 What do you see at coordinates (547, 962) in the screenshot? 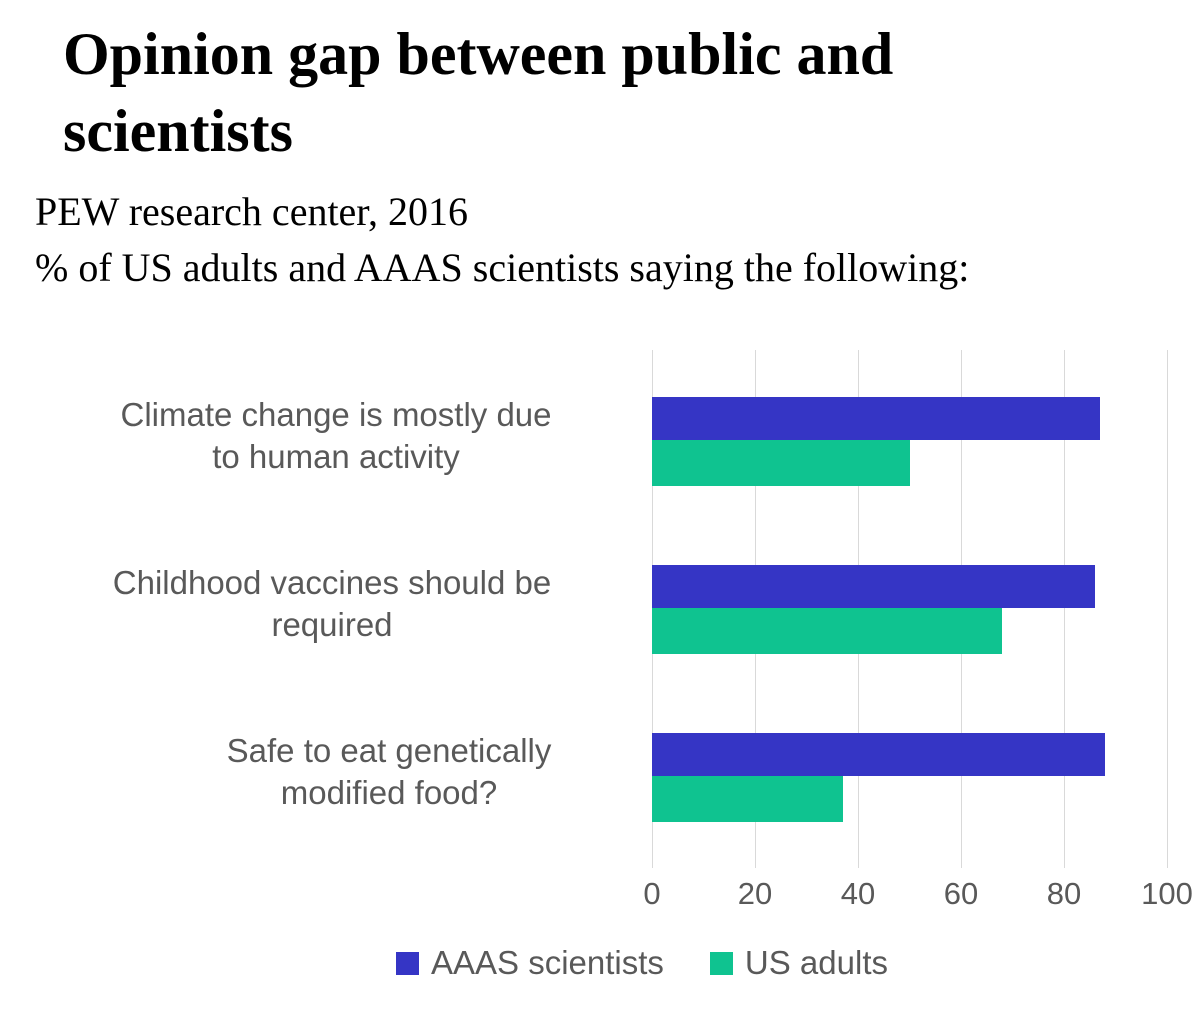
I see `legend-label: AAAS scientists` at bounding box center [547, 962].